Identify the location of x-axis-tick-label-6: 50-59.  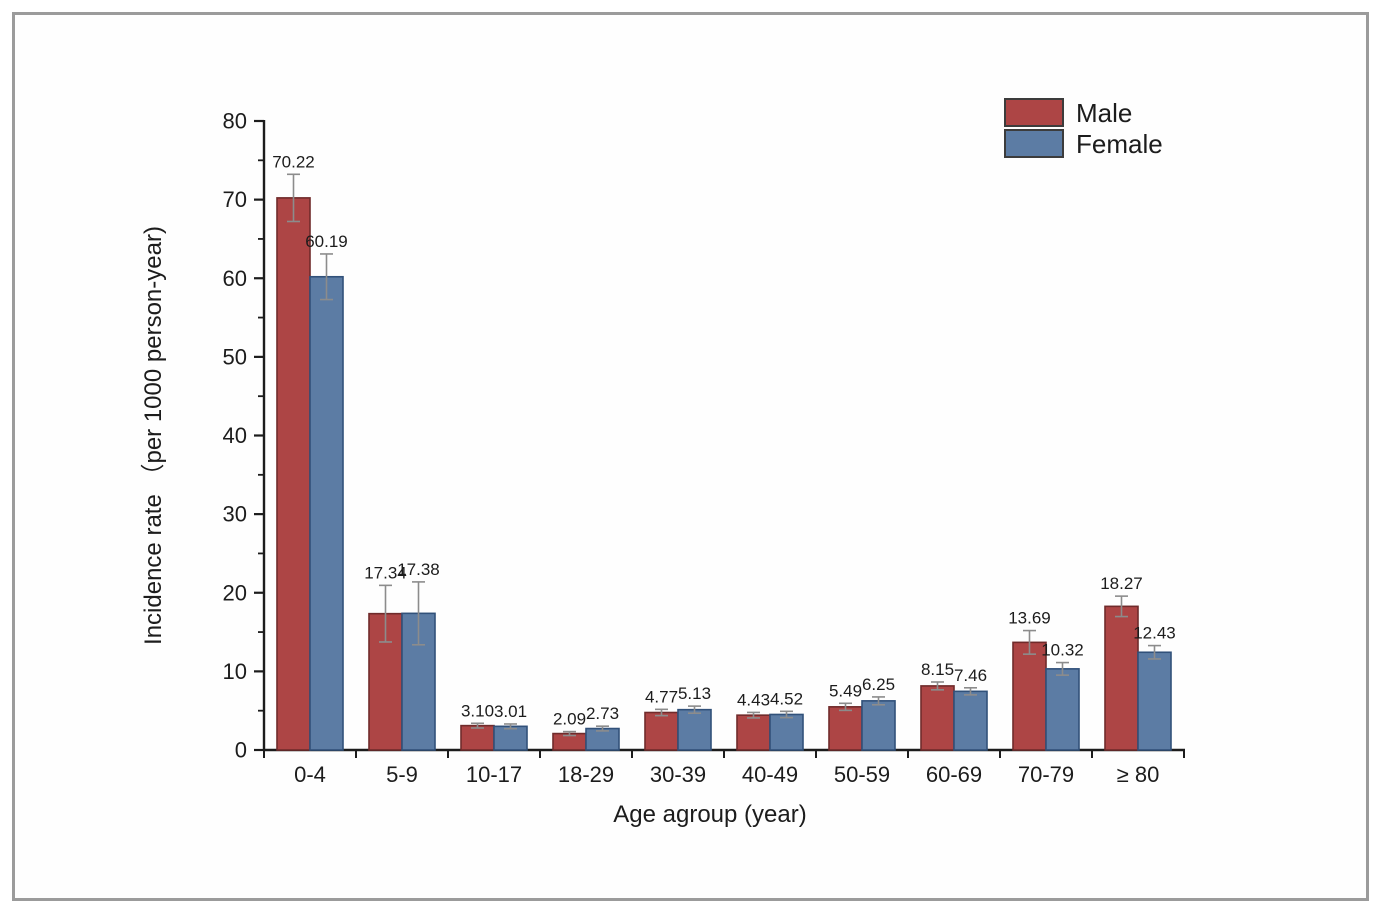
(862, 774).